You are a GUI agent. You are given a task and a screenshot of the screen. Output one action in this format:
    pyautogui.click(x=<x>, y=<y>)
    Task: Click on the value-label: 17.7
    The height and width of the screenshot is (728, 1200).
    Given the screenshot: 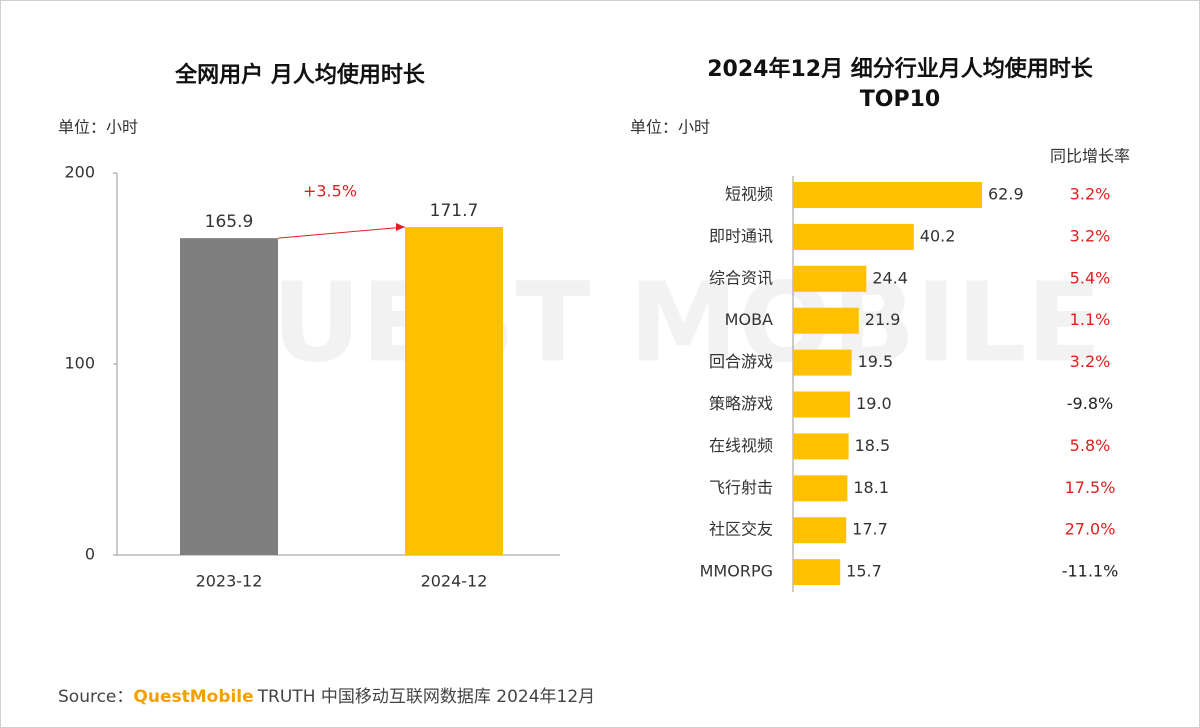 What is the action you would take?
    pyautogui.click(x=870, y=529)
    